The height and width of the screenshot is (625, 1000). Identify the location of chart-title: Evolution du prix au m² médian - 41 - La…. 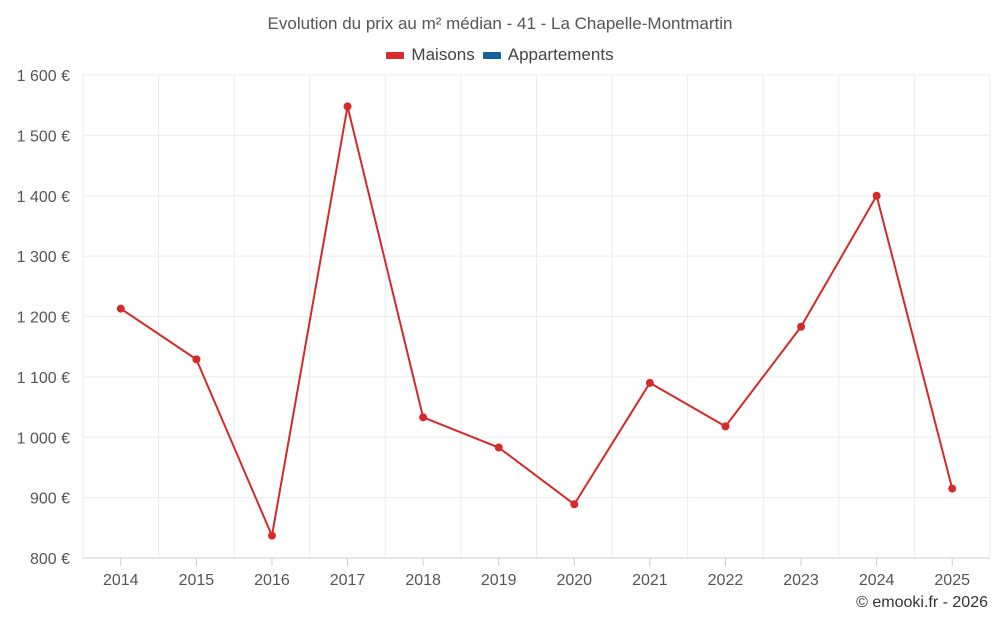
(500, 23).